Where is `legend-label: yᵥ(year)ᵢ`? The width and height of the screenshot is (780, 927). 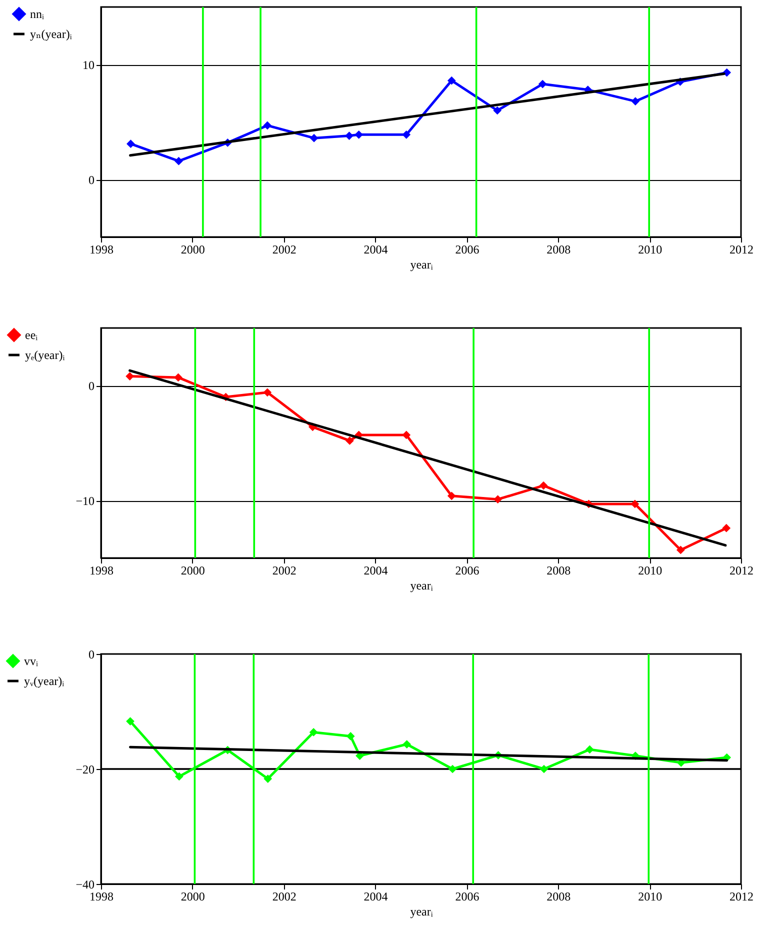 legend-label: yᵥ(year)ᵢ is located at coordinates (44, 681).